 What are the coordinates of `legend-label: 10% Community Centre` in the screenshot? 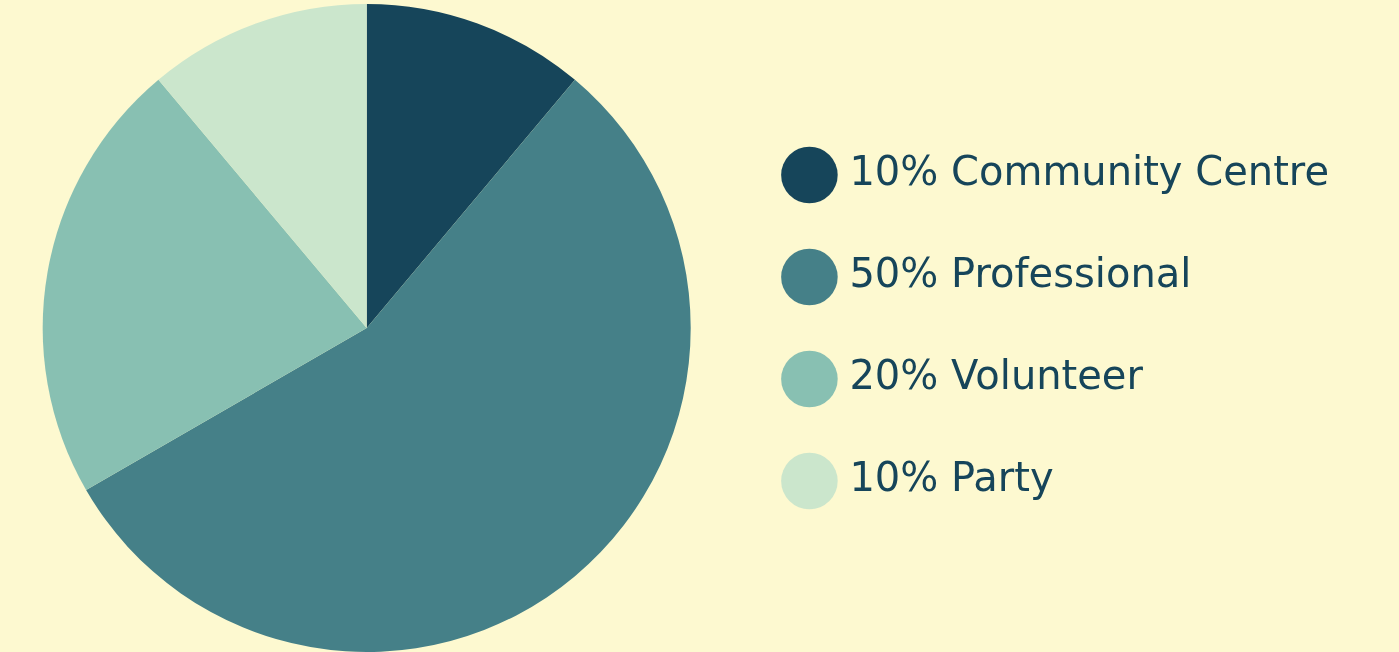 It's located at (1089, 171).